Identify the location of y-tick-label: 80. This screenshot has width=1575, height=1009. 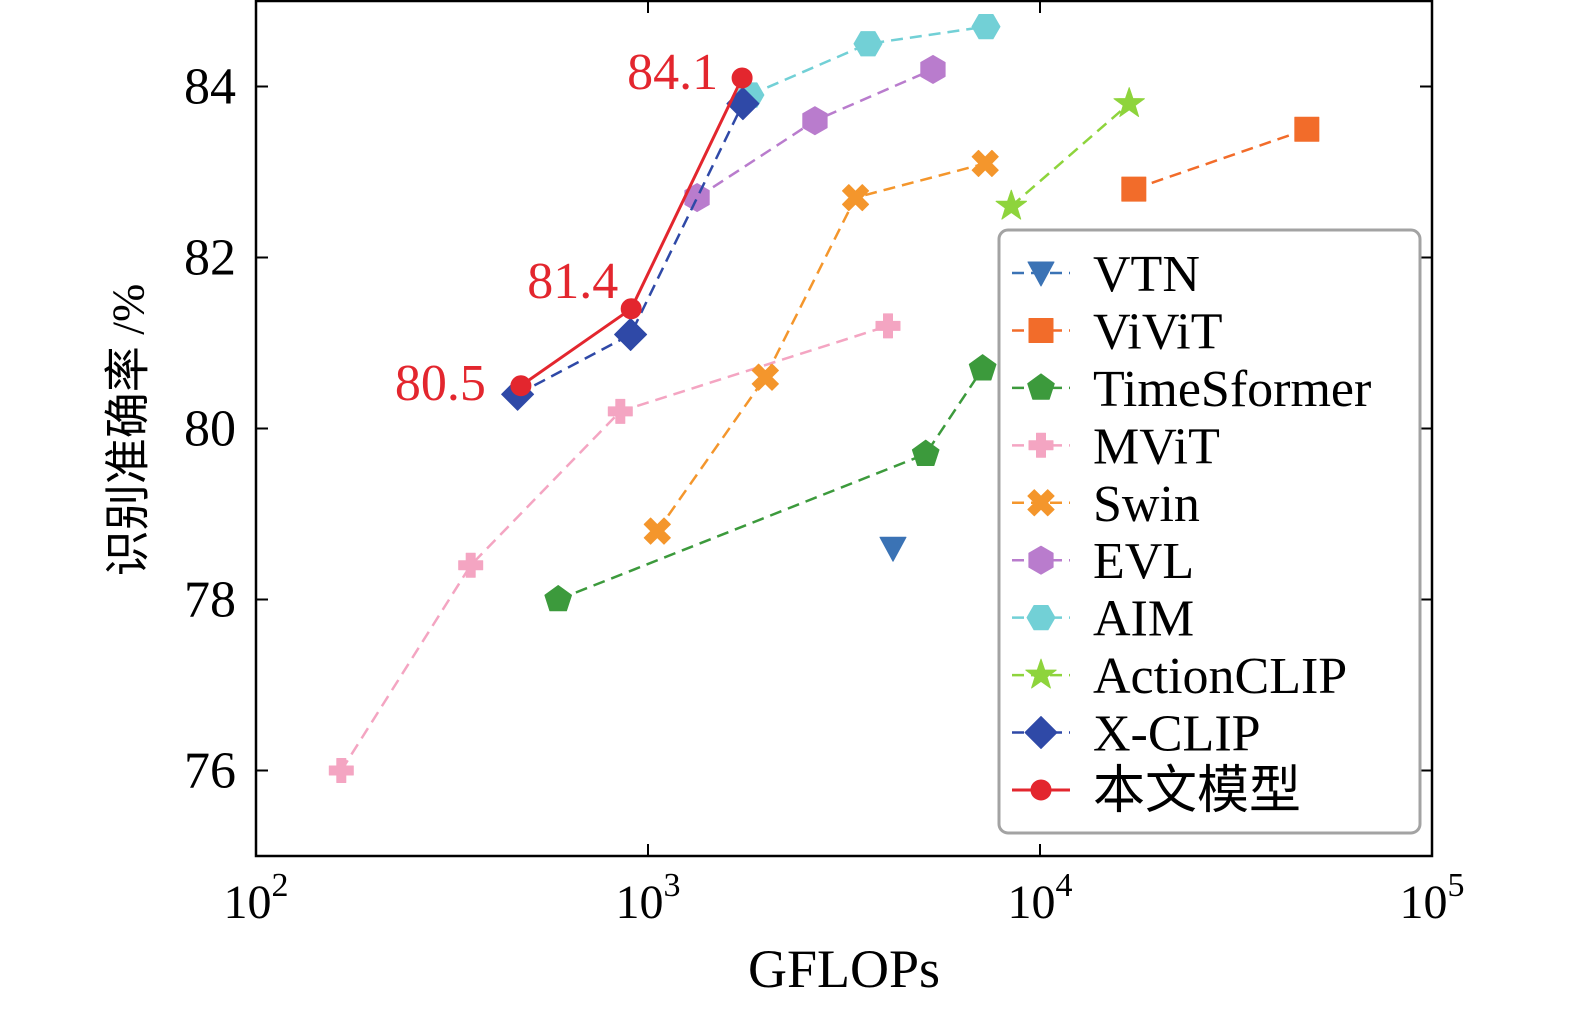
(210, 429).